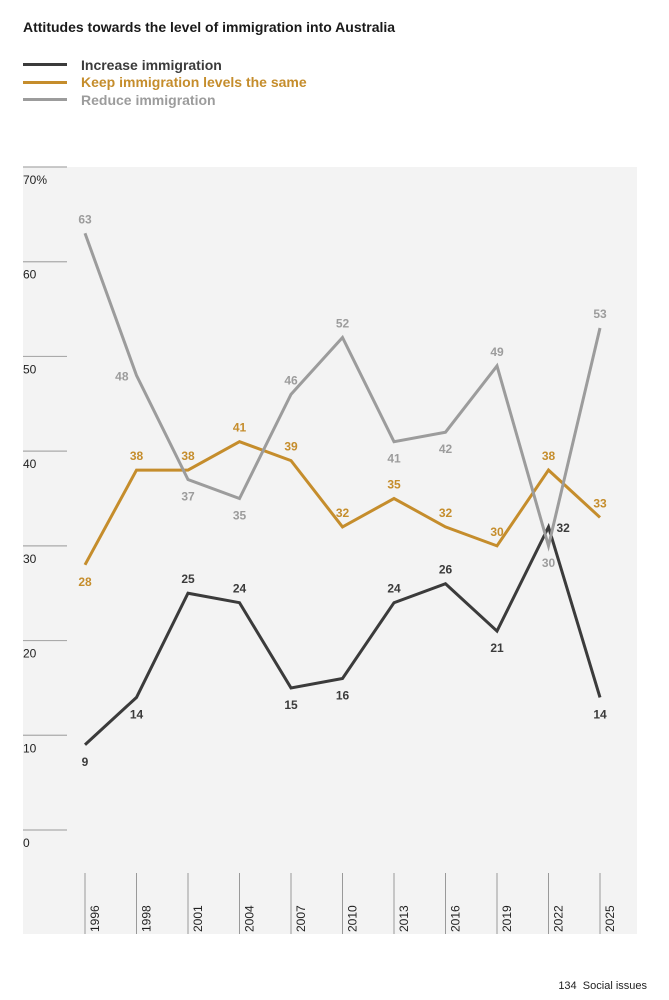 This screenshot has width=669, height=1000. I want to click on data-label: 25, so click(188, 579).